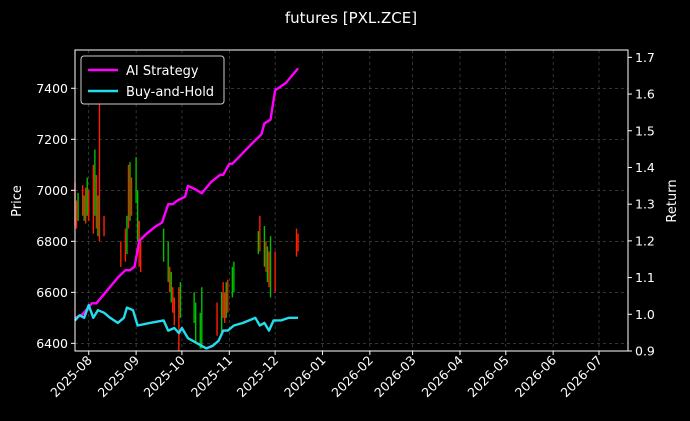  What do you see at coordinates (645, 94) in the screenshot?
I see `y2-tick-label: 1.6` at bounding box center [645, 94].